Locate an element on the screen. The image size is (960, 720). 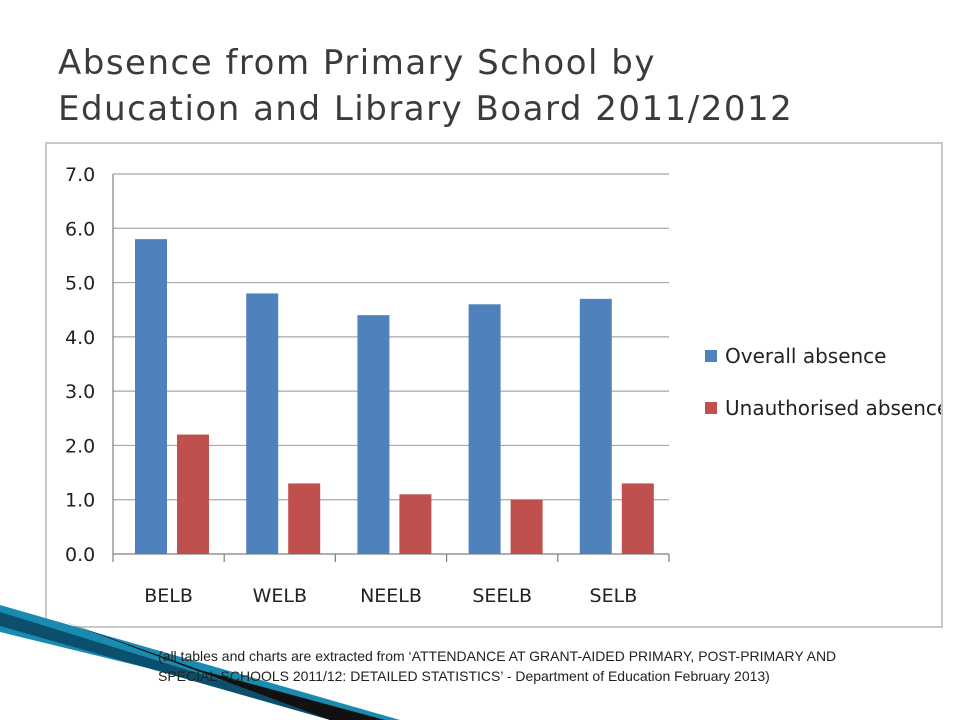
title-line-1: Absence from Primary School by is located at coordinates (357, 63).